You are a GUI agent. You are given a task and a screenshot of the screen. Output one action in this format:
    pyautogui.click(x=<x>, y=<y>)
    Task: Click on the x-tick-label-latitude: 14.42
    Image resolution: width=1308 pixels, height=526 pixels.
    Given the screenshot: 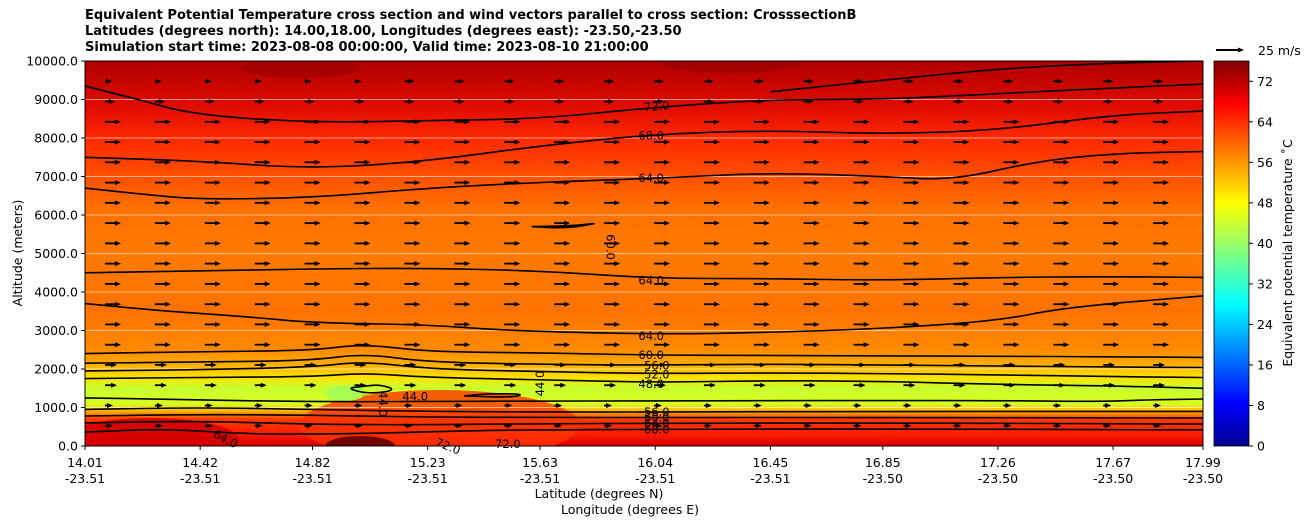 What is the action you would take?
    pyautogui.click(x=200, y=462)
    